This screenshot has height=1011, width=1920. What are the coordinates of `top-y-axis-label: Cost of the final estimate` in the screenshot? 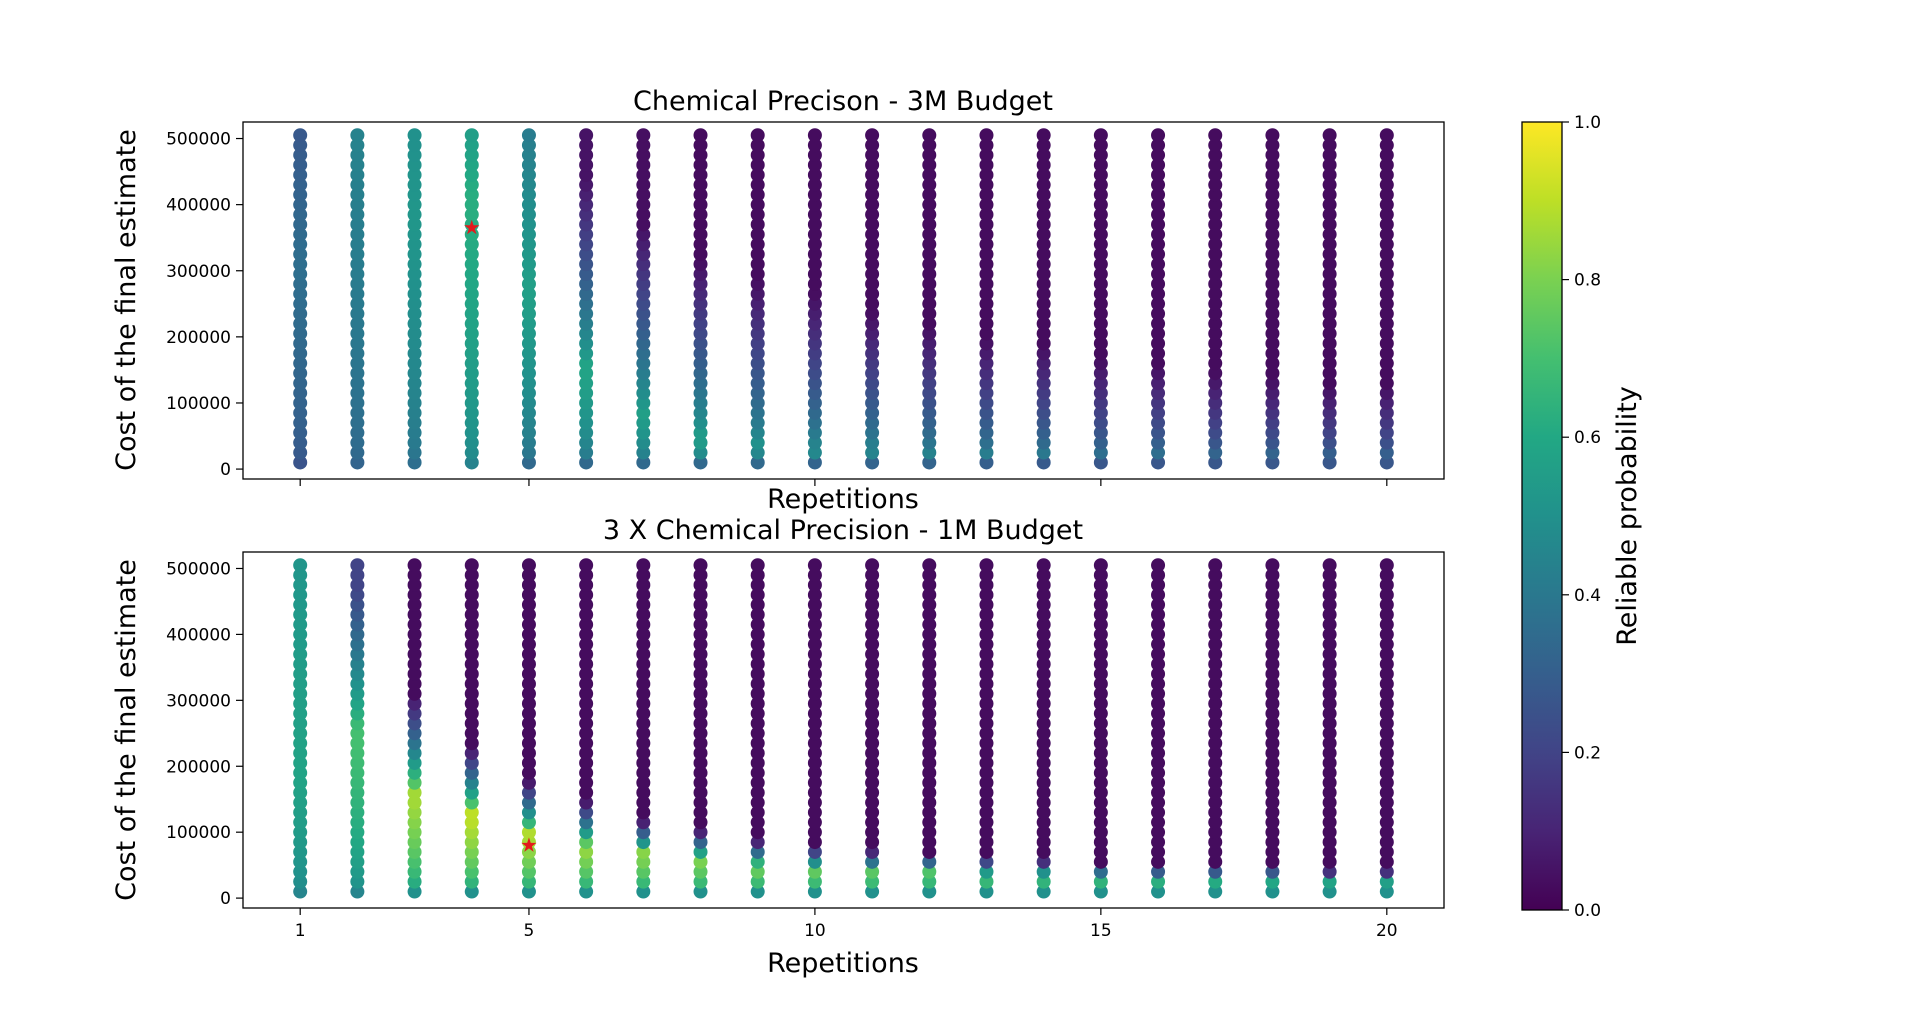 It's located at (126, 300).